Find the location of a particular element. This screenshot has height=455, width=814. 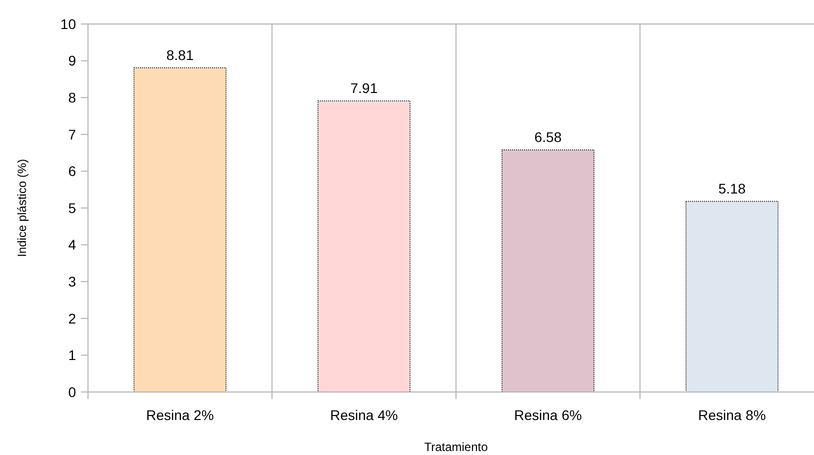

y-tick-label: 8 is located at coordinates (72, 98).